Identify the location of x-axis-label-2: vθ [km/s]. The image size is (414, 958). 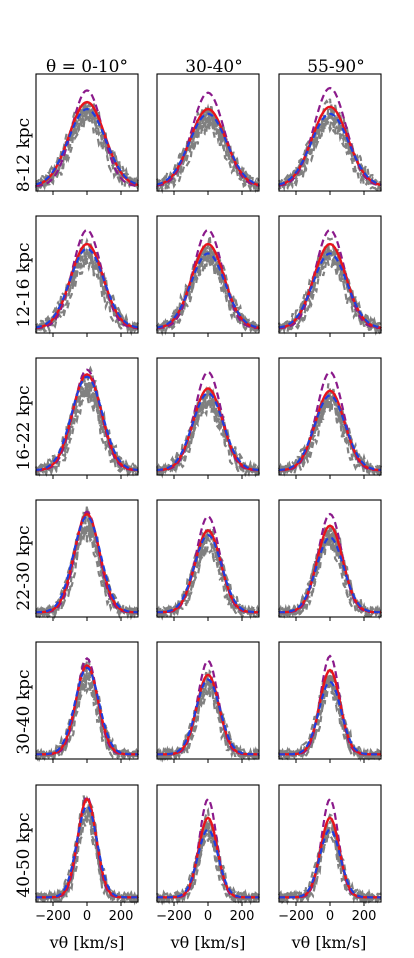
(208, 942).